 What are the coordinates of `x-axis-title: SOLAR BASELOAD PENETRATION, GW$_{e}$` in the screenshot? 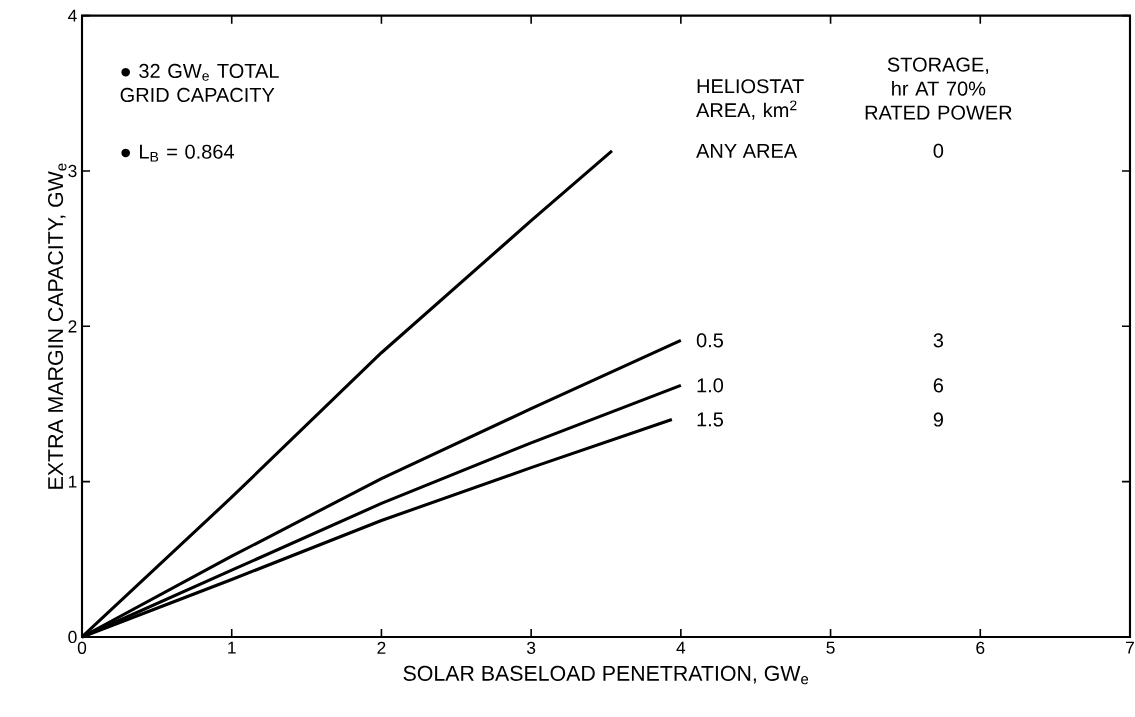 It's located at (606, 675).